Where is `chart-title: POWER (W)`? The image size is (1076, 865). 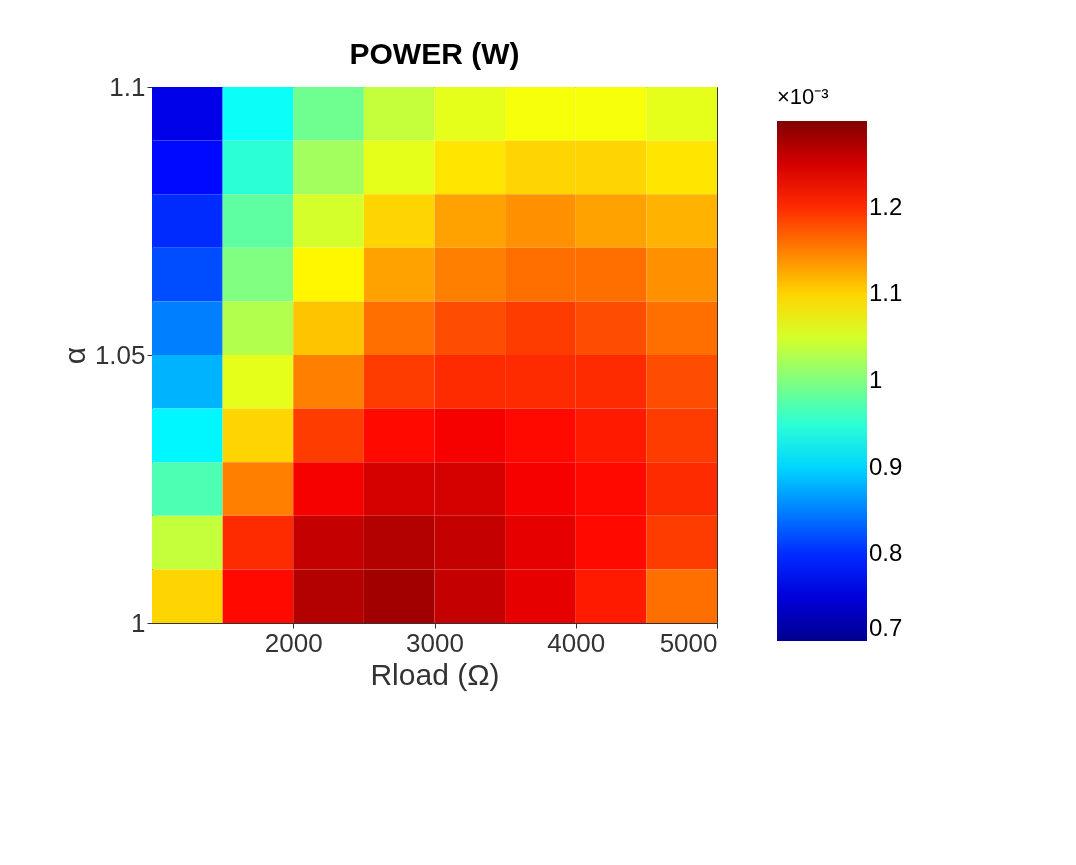 chart-title: POWER (W) is located at coordinates (434, 53).